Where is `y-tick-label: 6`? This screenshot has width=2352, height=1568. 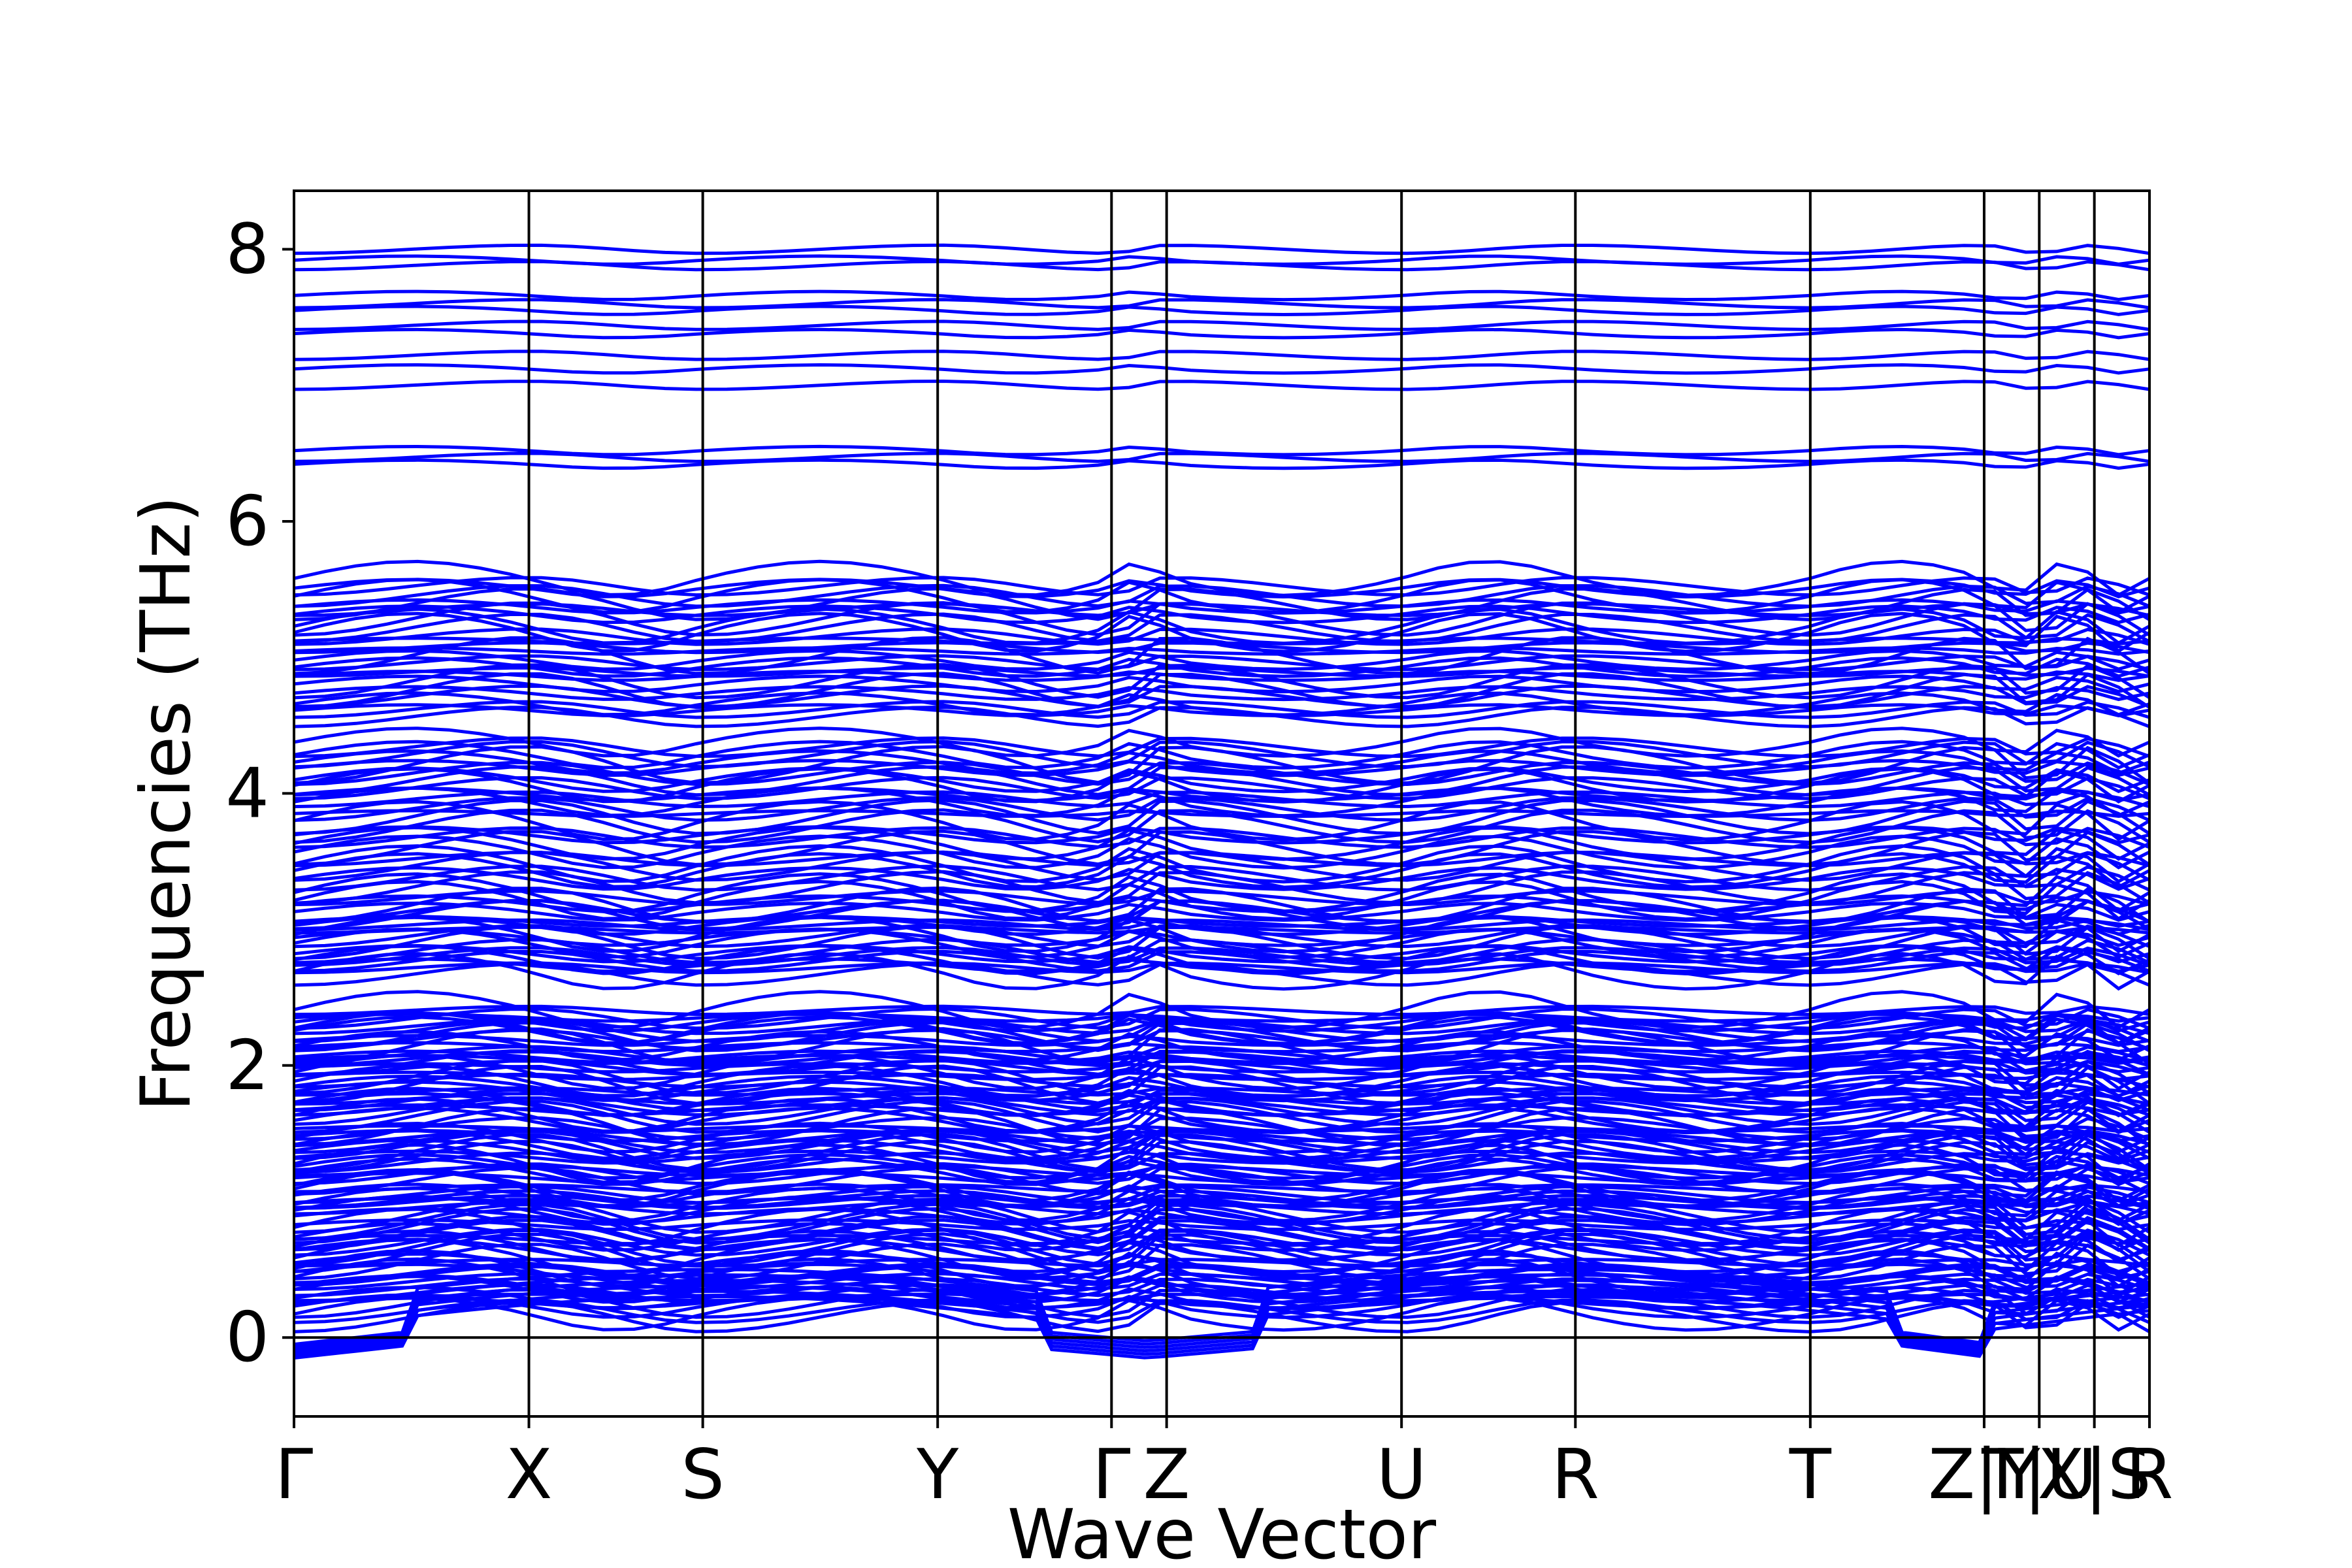 y-tick-label: 6 is located at coordinates (247, 521).